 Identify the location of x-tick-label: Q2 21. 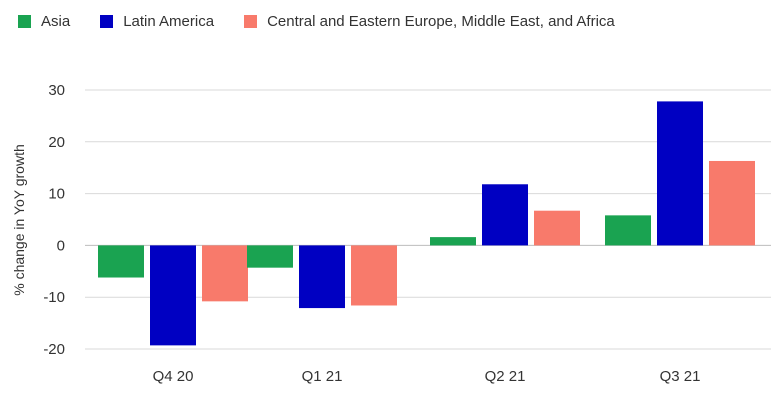
(505, 376).